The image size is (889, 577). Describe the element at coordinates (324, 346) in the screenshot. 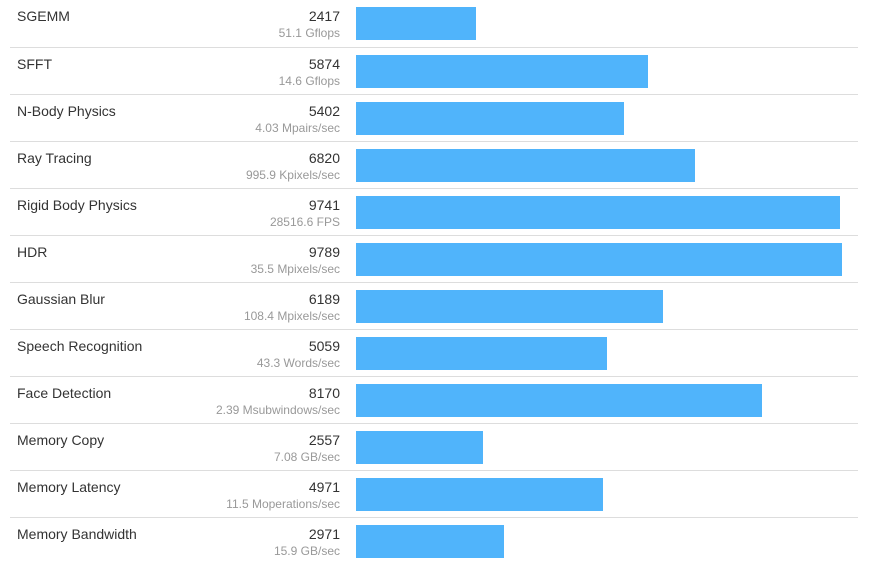

I see `benchmark-score: 5059` at that location.